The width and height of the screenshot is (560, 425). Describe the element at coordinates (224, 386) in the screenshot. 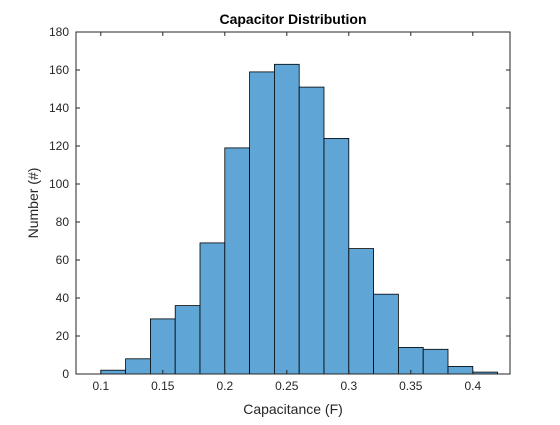

I see `x-tick-label: 0.2` at that location.